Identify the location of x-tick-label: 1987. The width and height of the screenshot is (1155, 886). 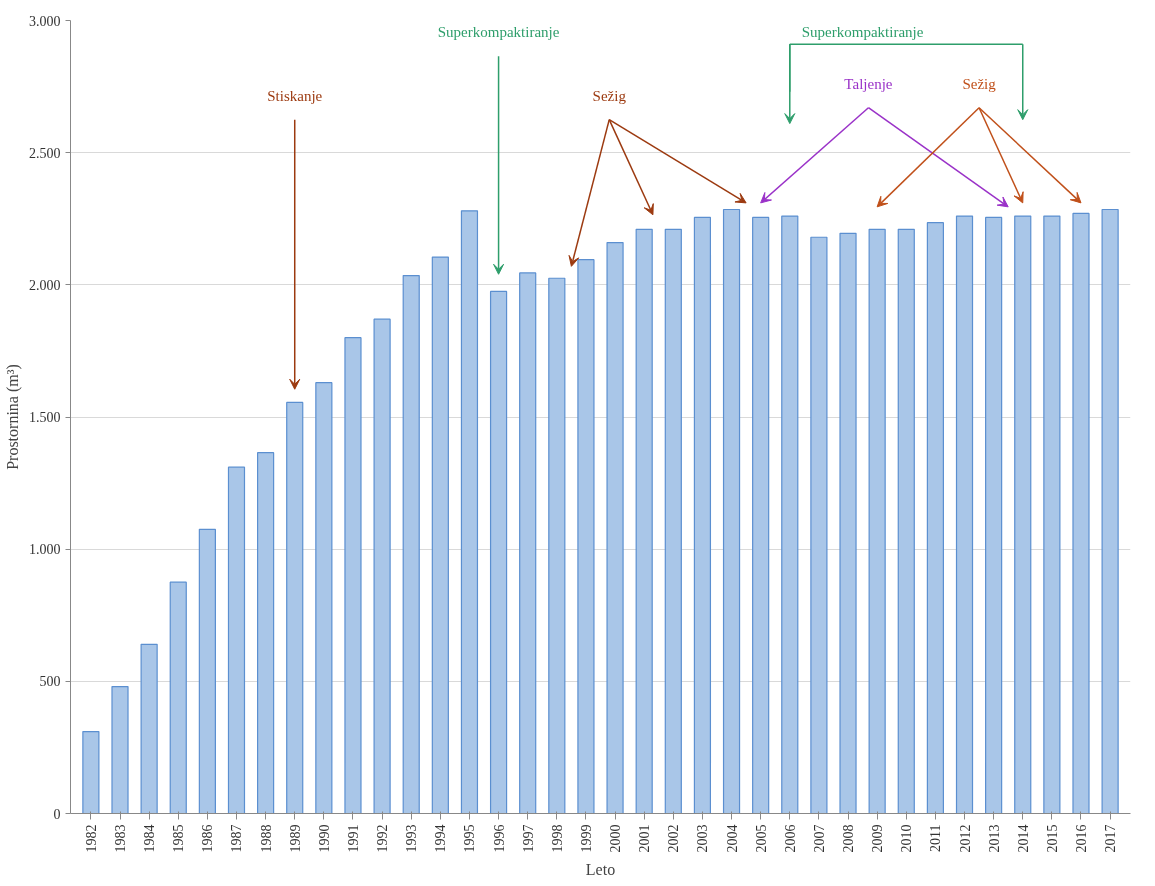
(237, 838).